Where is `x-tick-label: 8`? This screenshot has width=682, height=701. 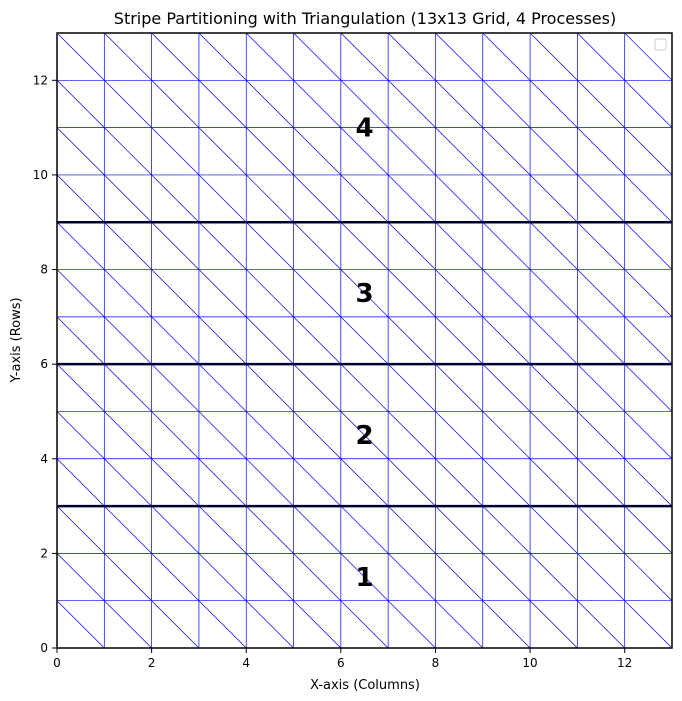 x-tick-label: 8 is located at coordinates (436, 663).